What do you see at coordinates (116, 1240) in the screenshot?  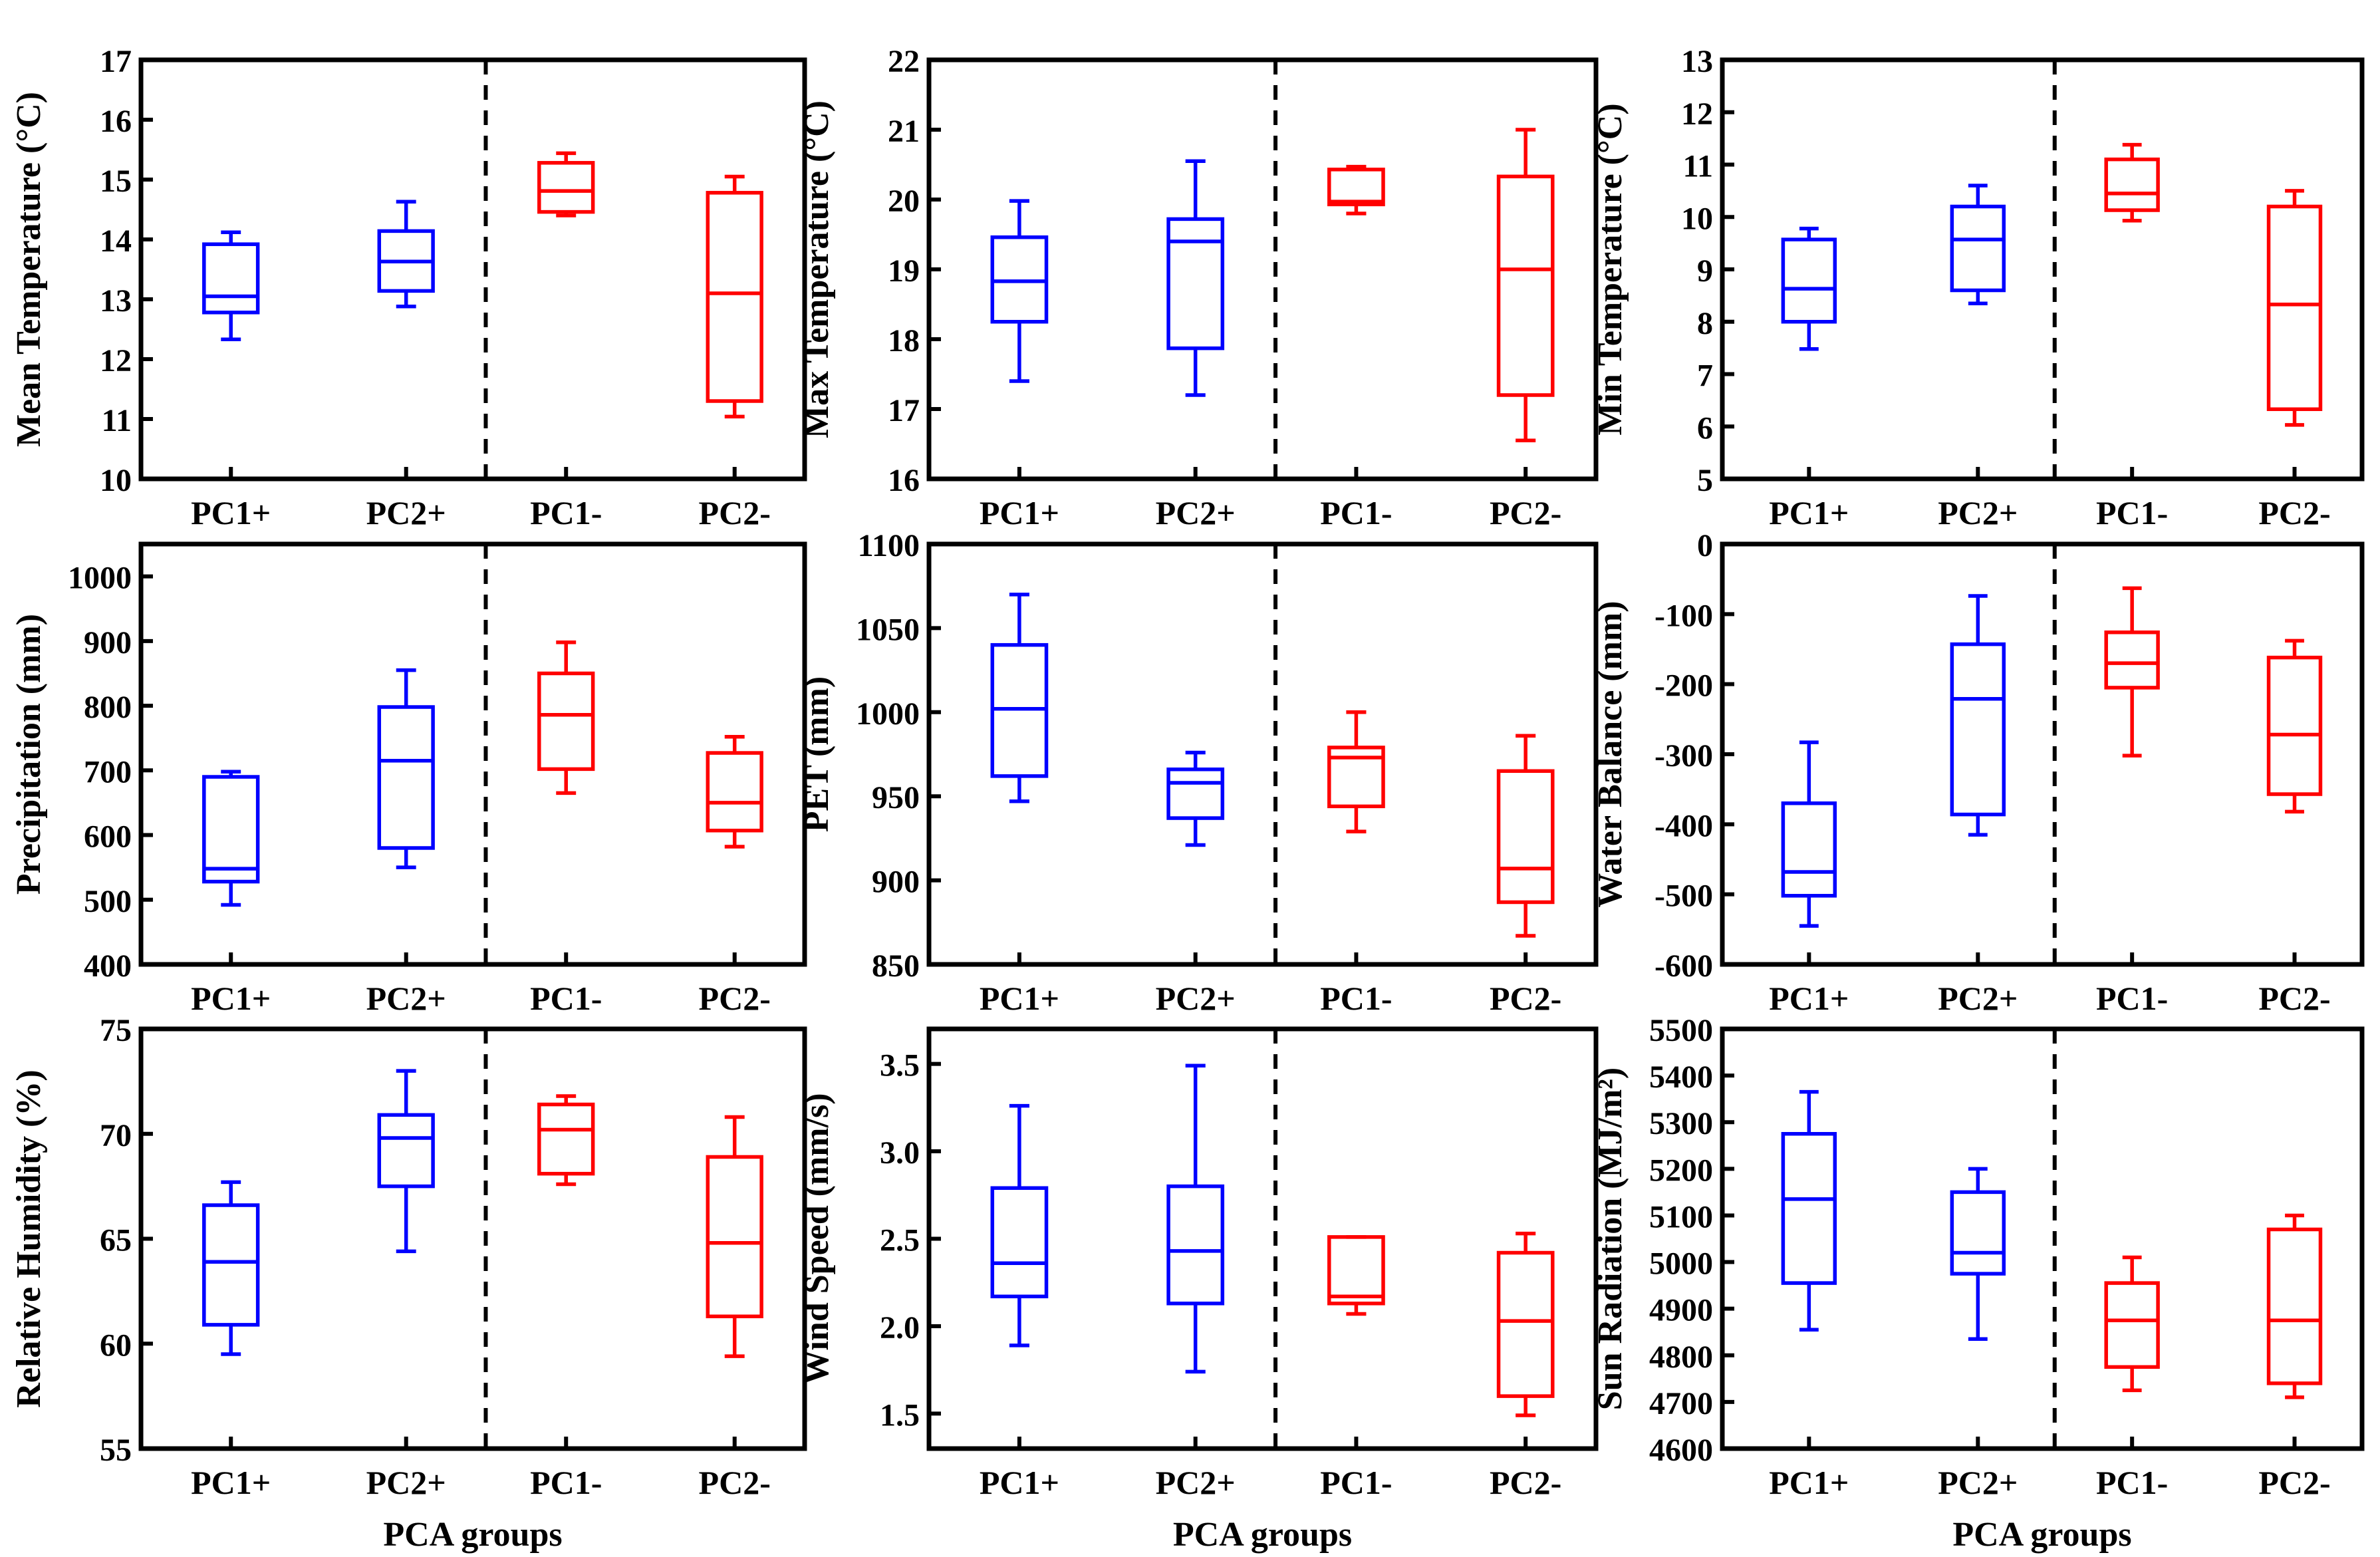 I see `y-tick-label: 65` at bounding box center [116, 1240].